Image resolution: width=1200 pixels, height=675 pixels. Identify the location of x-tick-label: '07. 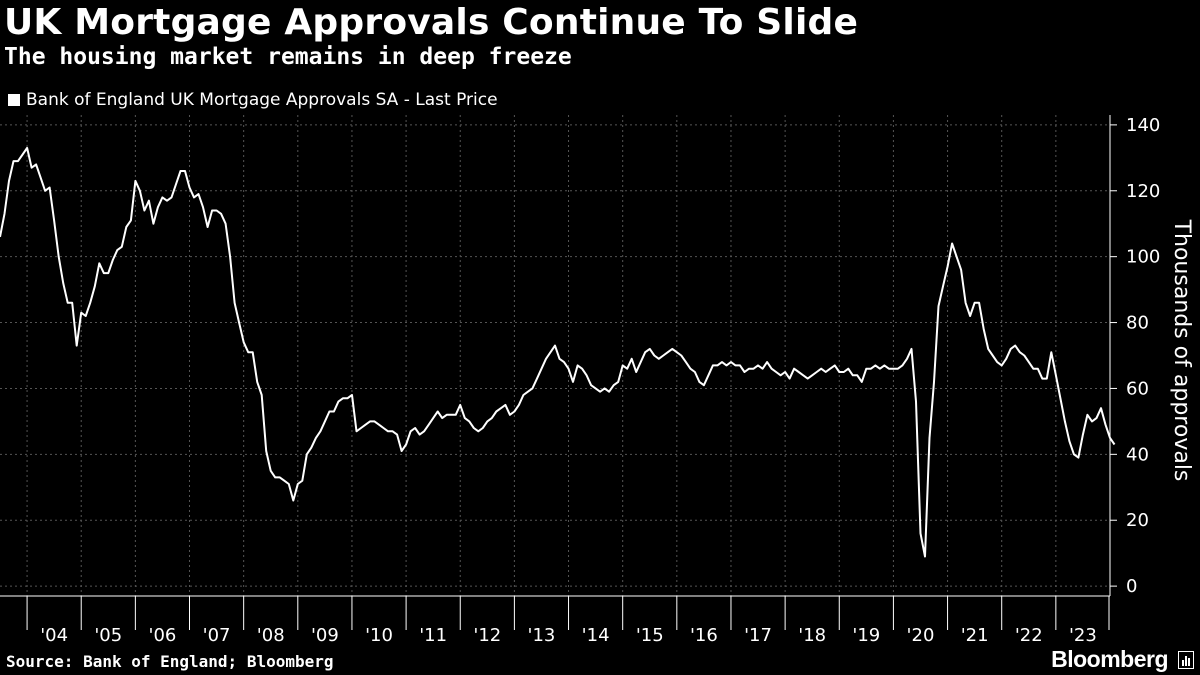
(217, 635).